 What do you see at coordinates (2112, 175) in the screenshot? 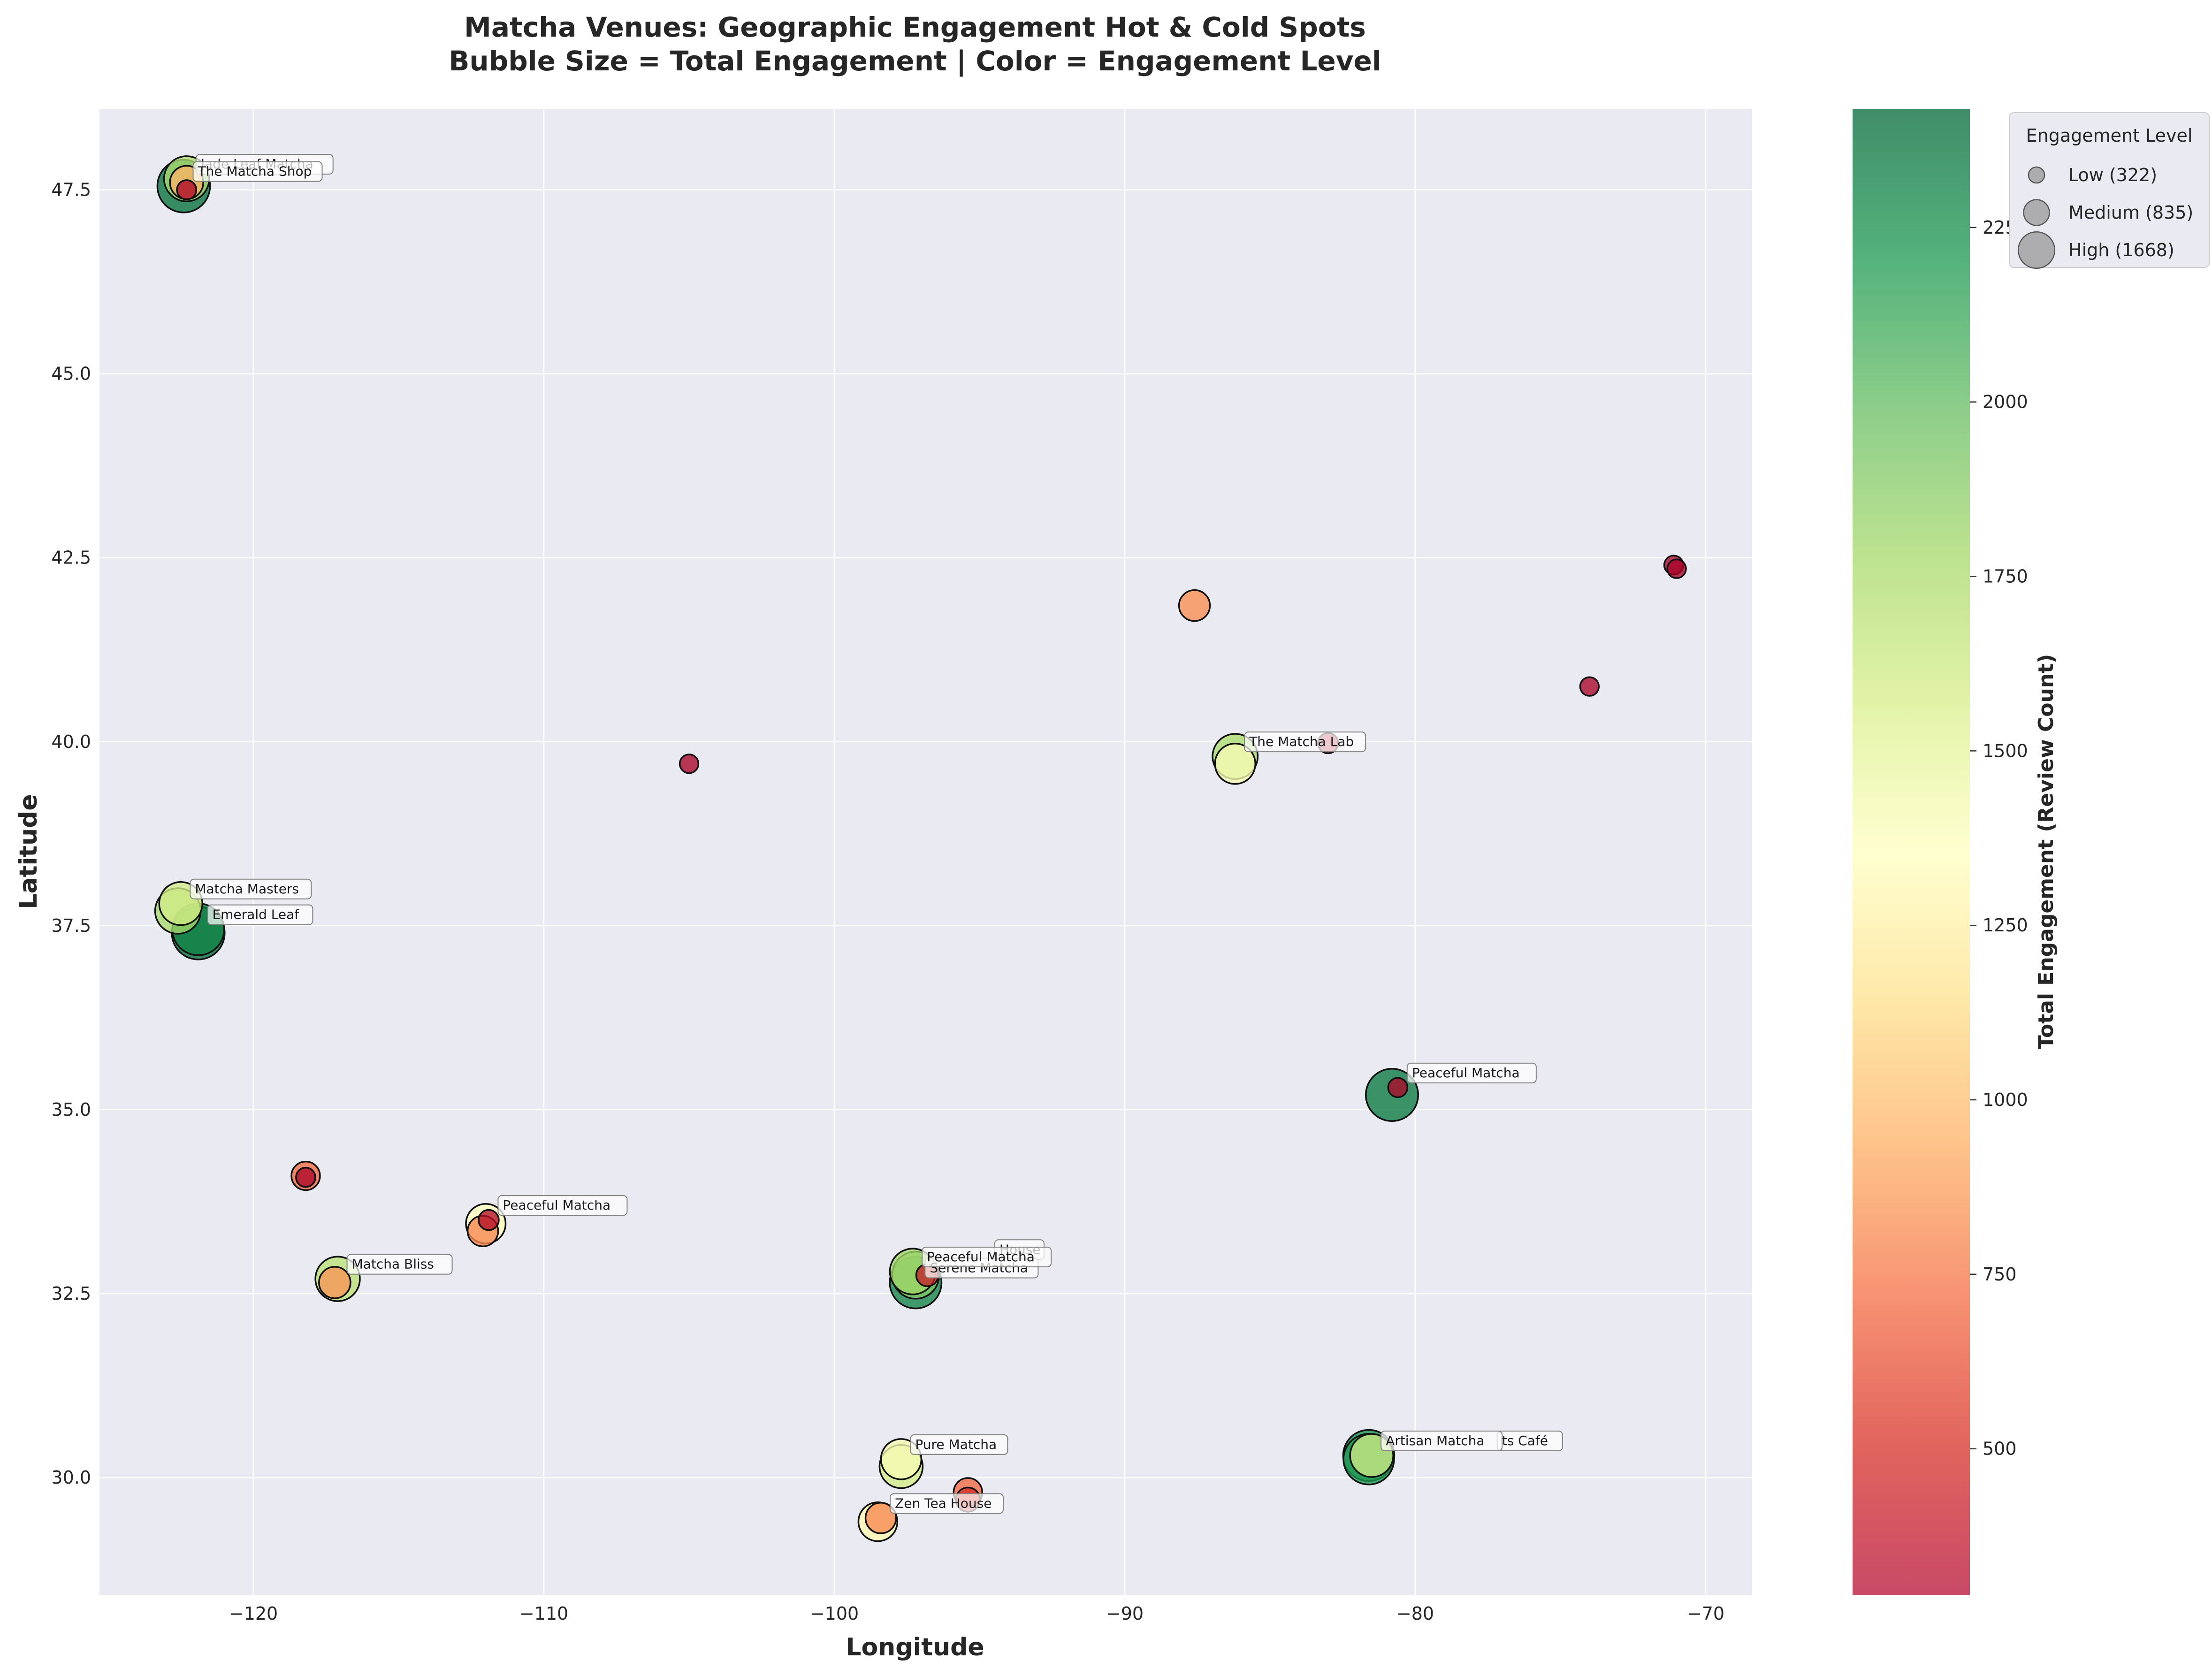
I see `legend-item-label: Low (322)` at bounding box center [2112, 175].